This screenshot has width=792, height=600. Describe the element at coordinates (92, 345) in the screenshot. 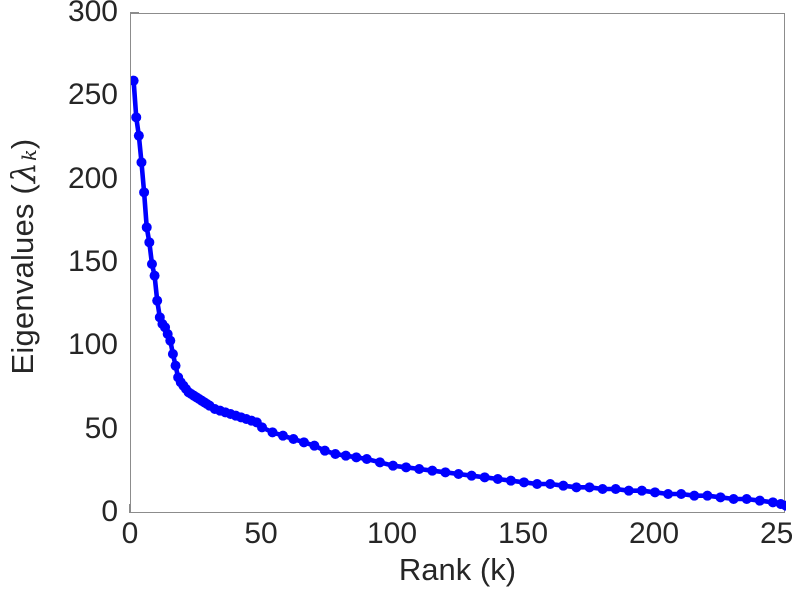

I see `y-axis-tick-label: 100` at that location.